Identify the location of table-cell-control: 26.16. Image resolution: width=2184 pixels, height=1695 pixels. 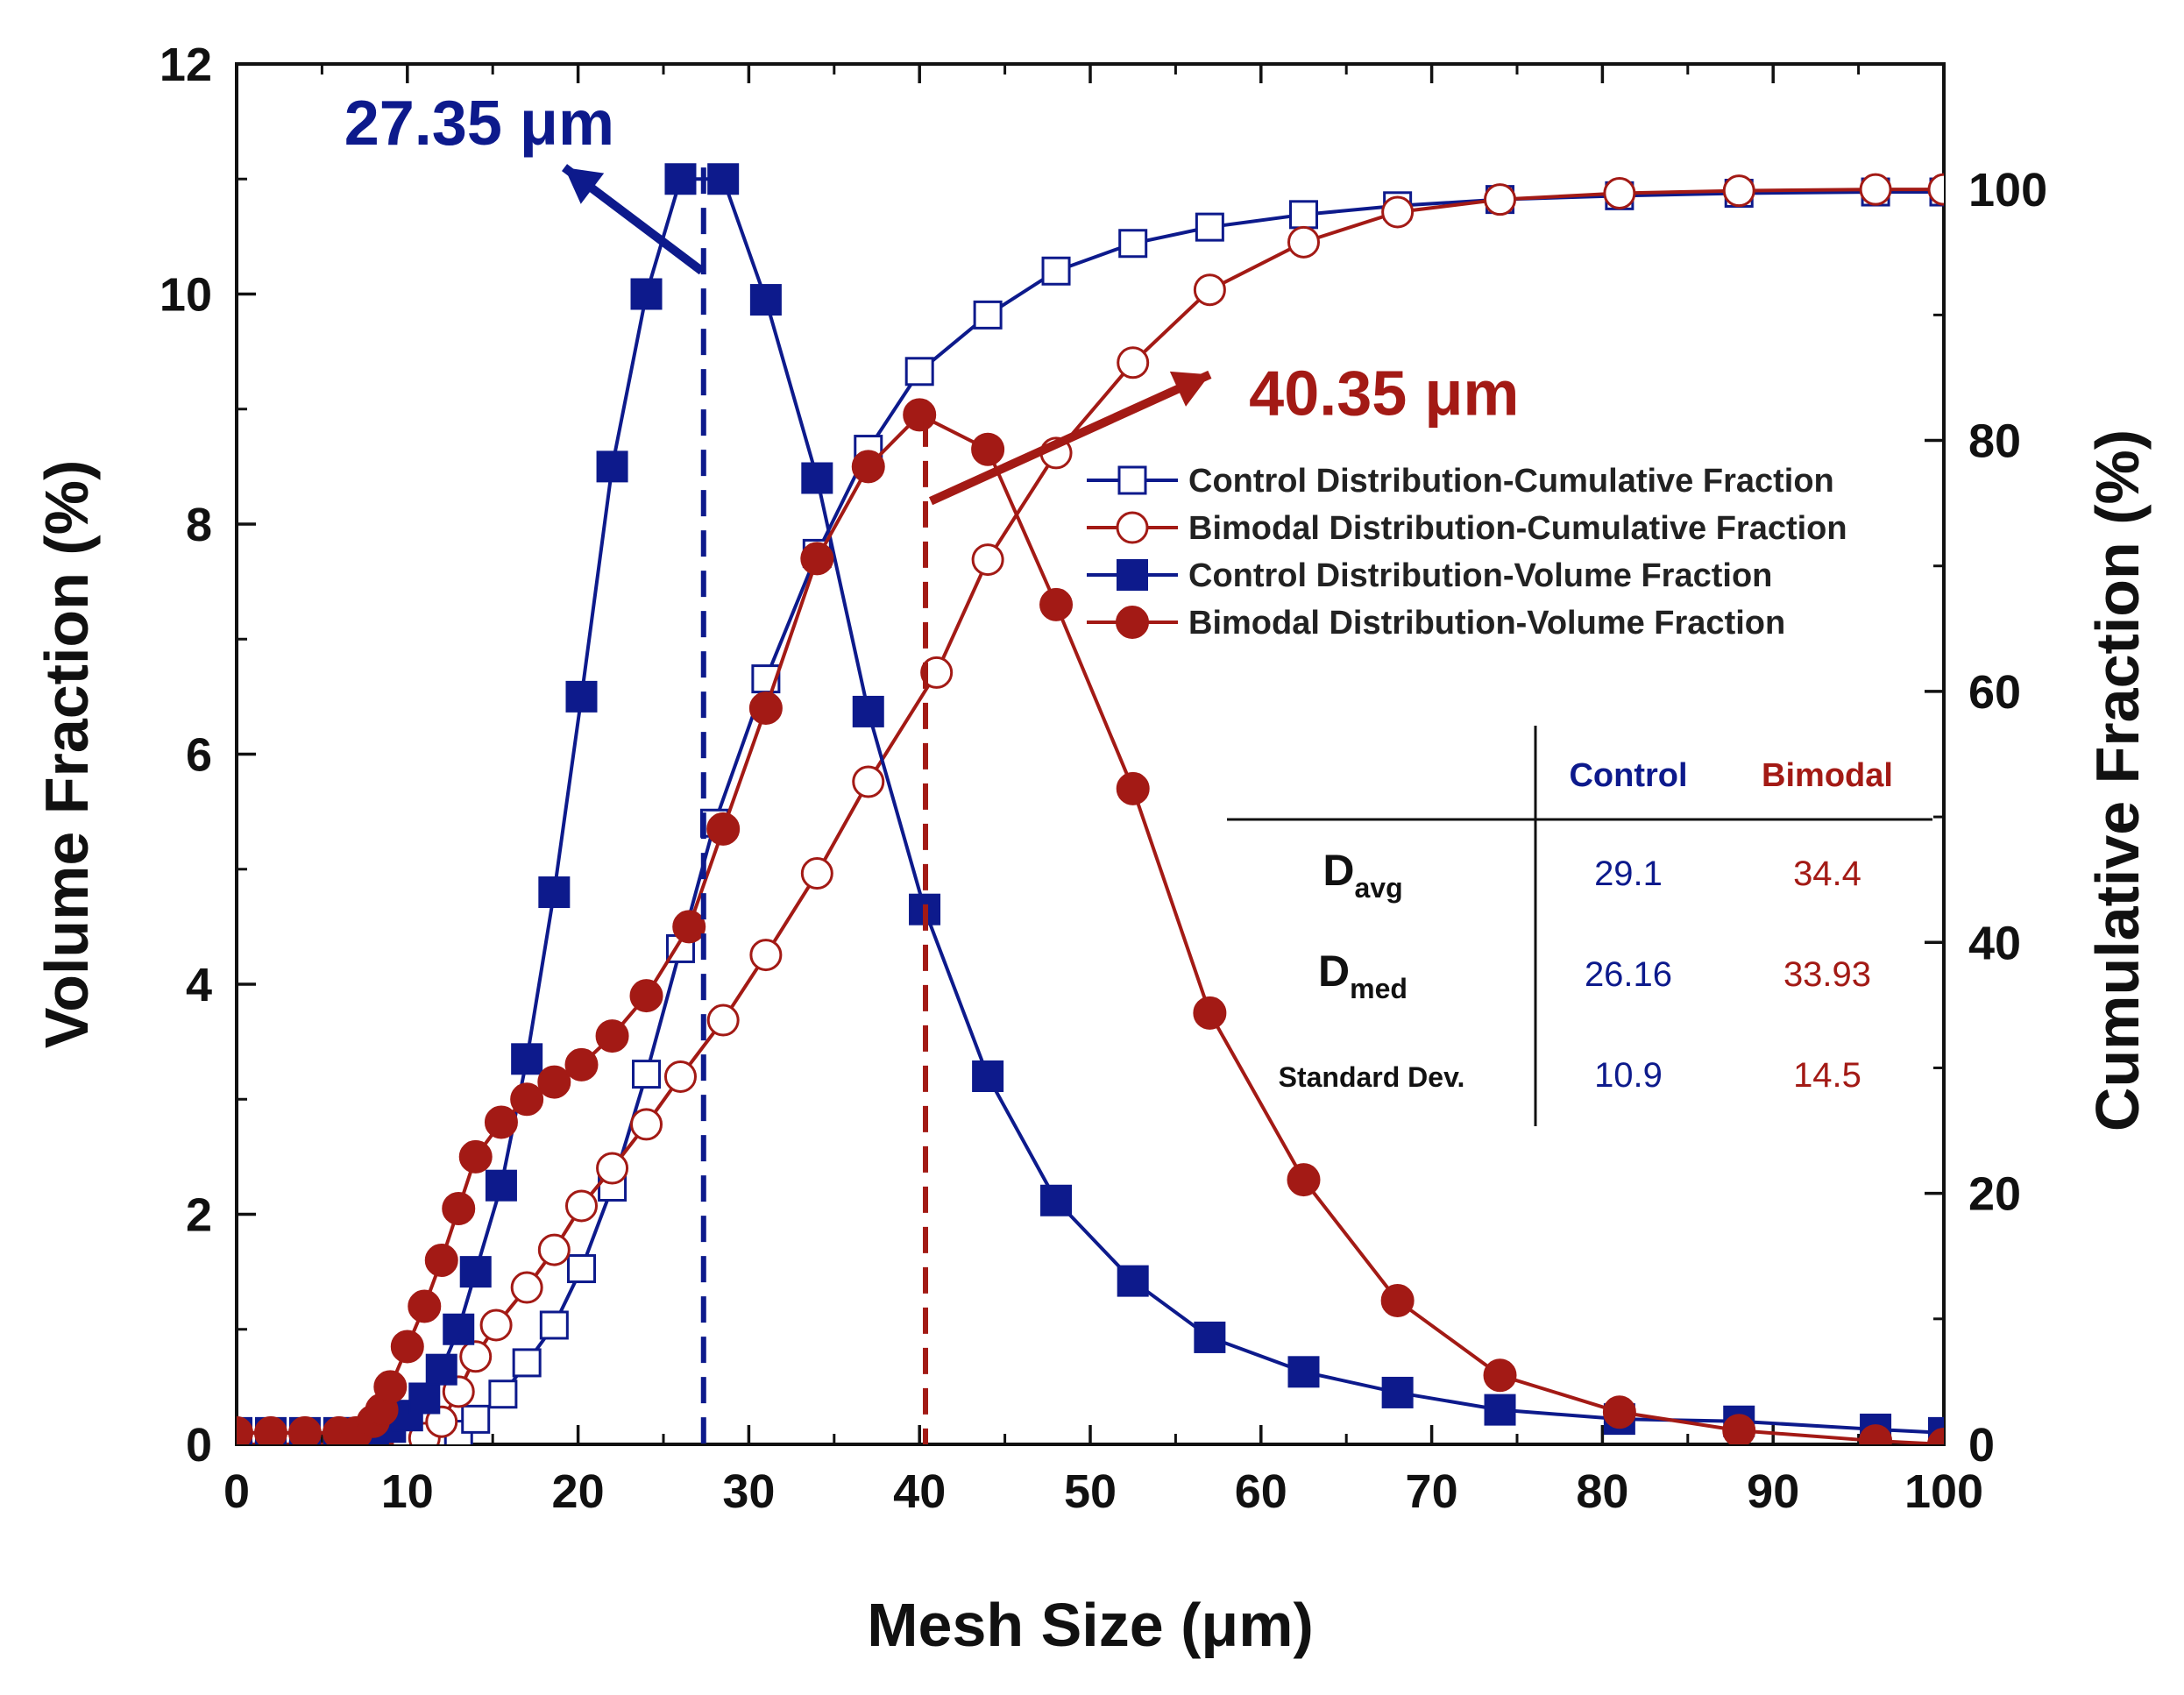
(1628, 974).